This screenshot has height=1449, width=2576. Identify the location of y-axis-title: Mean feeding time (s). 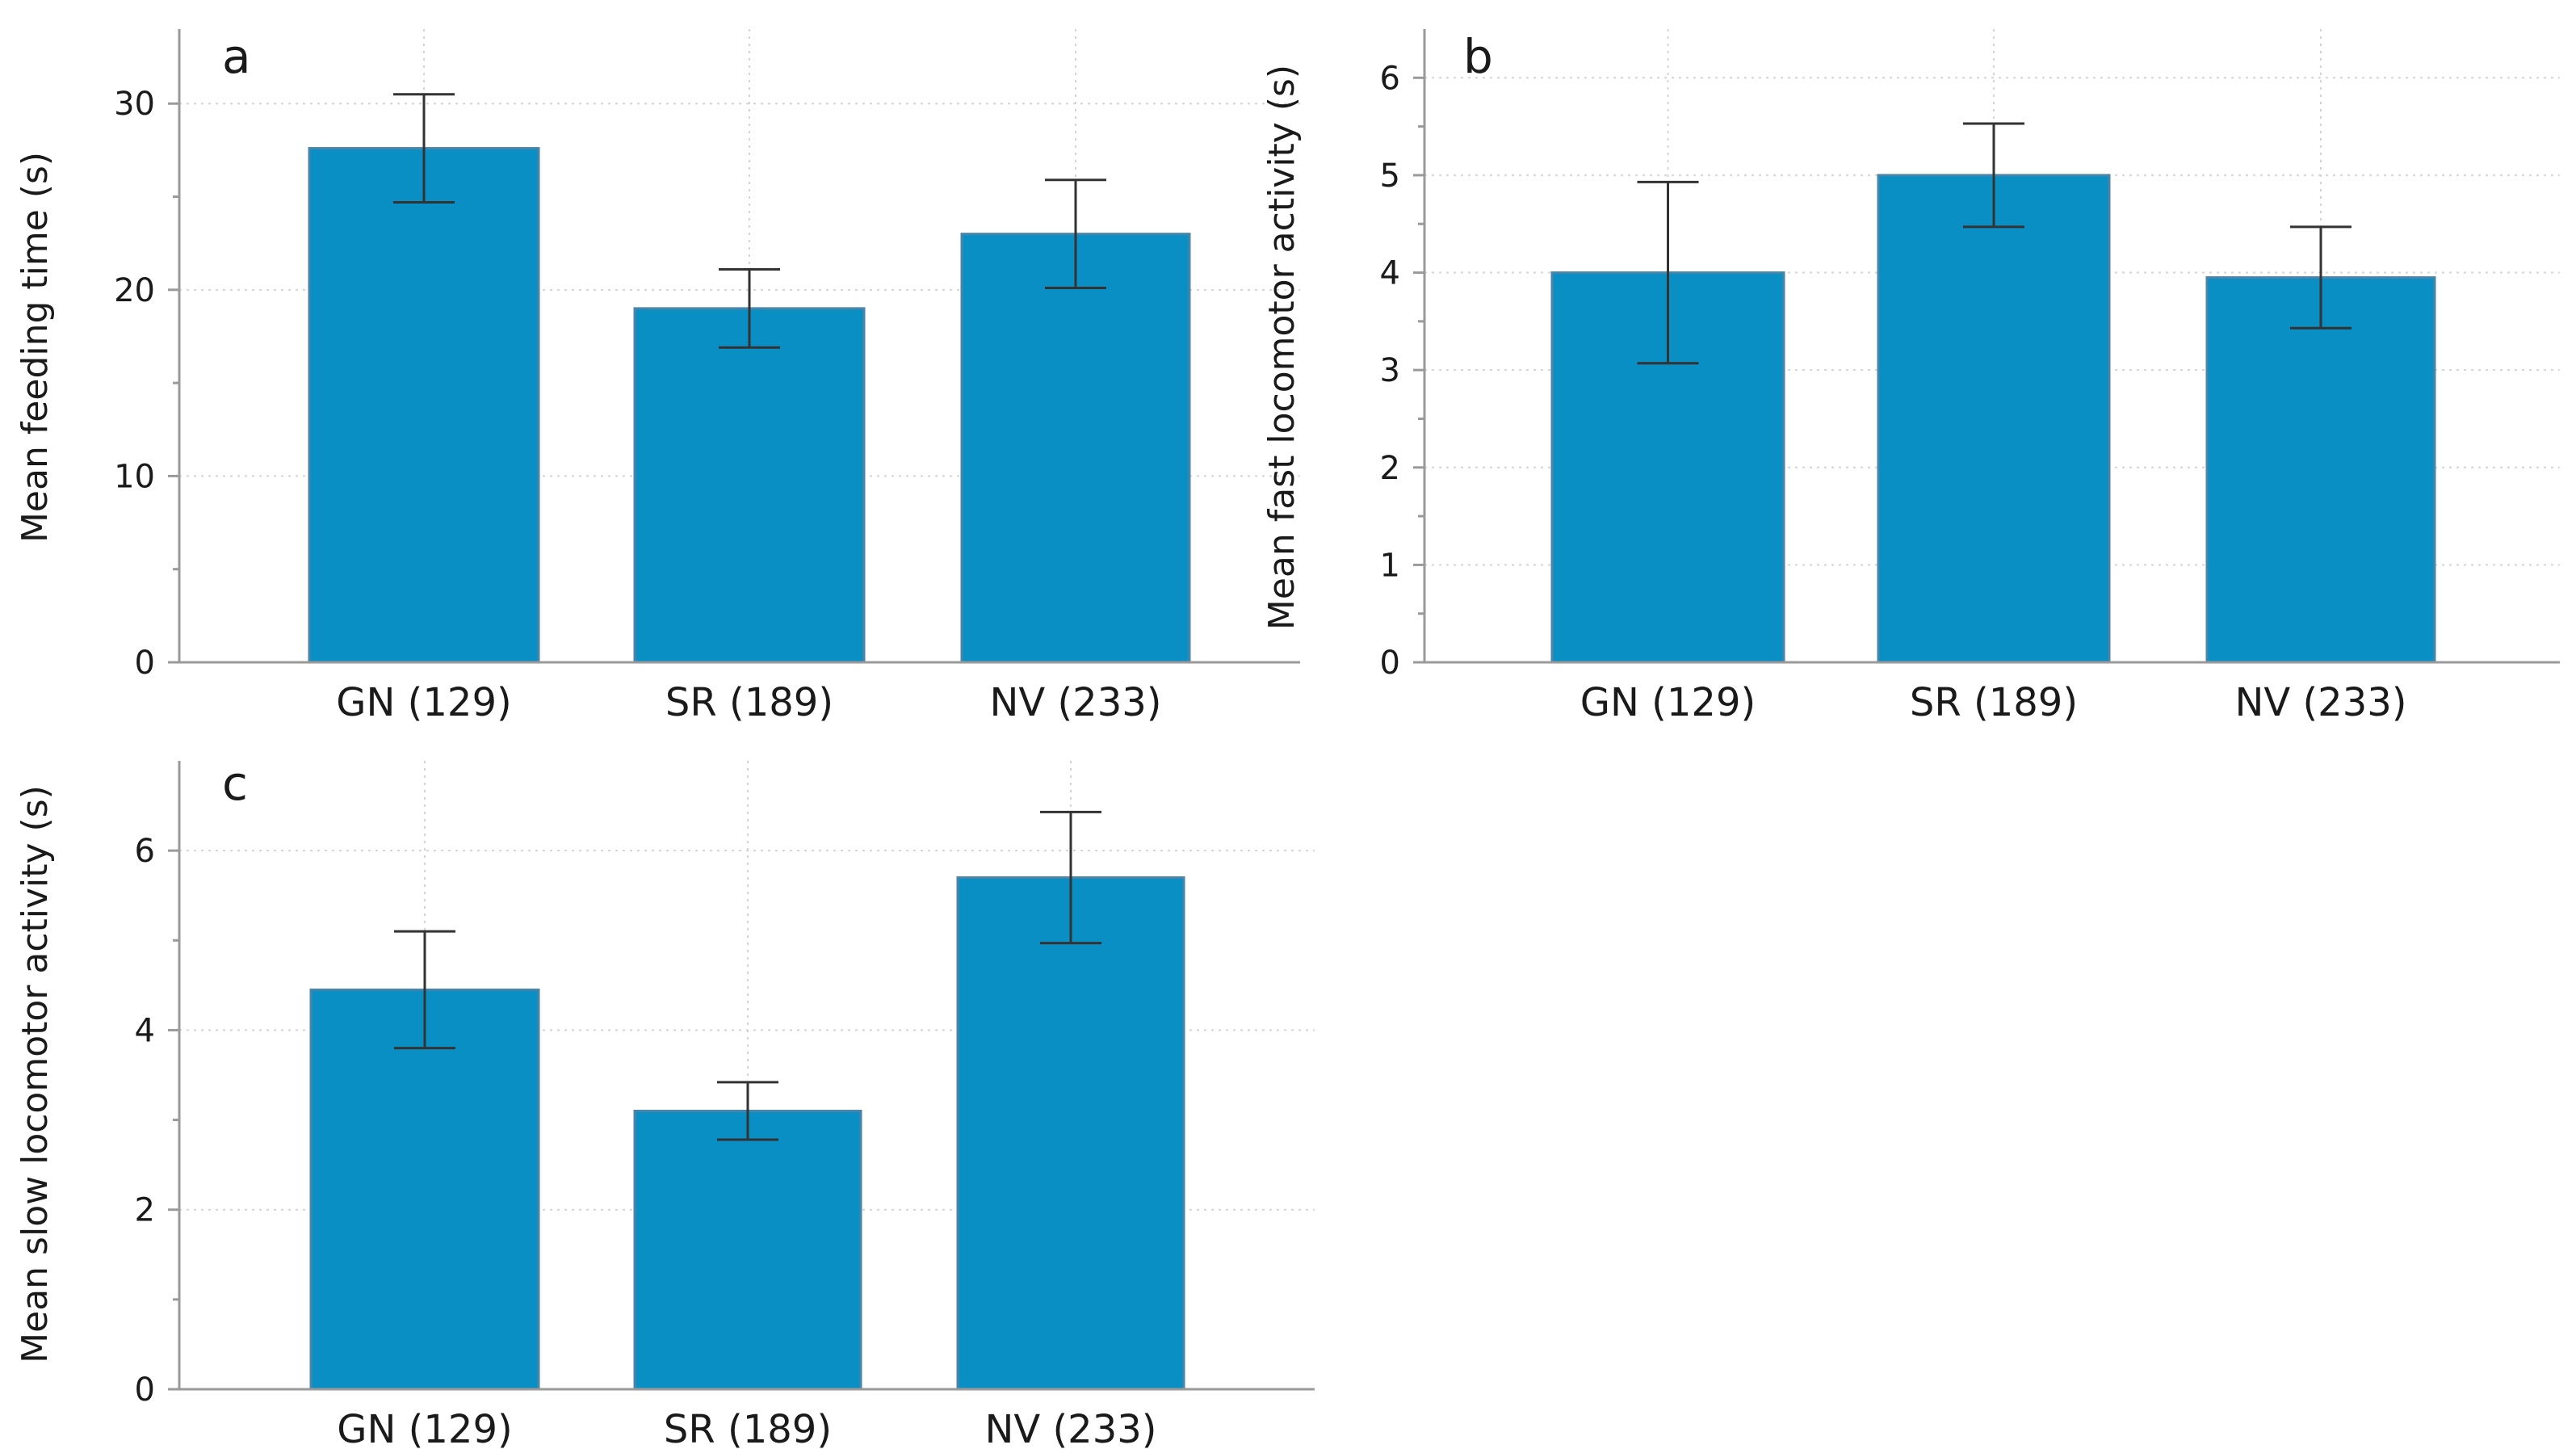
(35, 347).